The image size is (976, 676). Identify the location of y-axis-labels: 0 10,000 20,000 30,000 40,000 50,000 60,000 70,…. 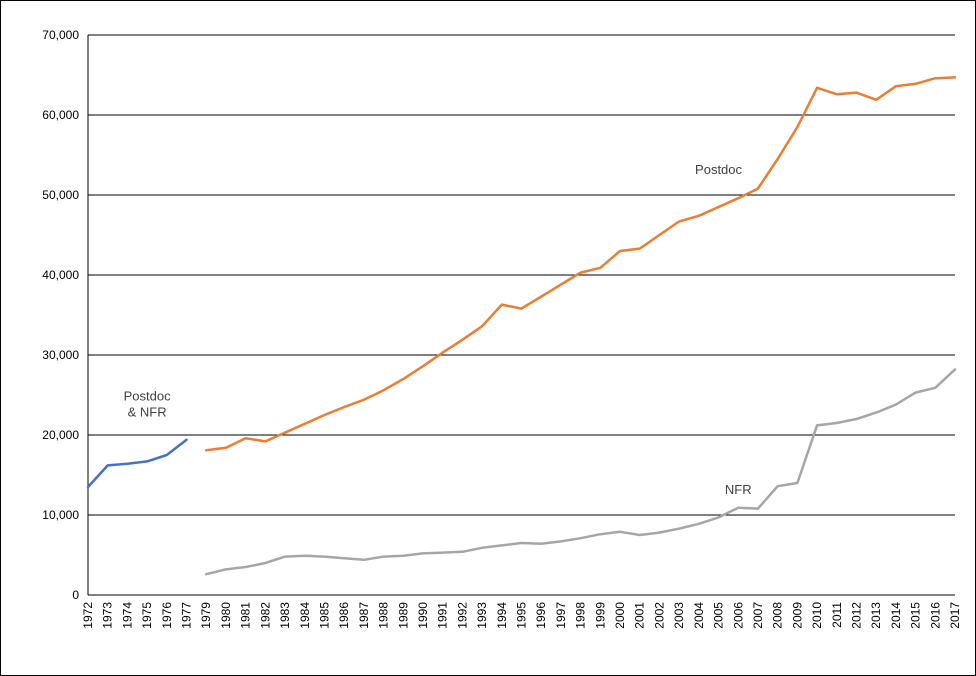
(60, 315).